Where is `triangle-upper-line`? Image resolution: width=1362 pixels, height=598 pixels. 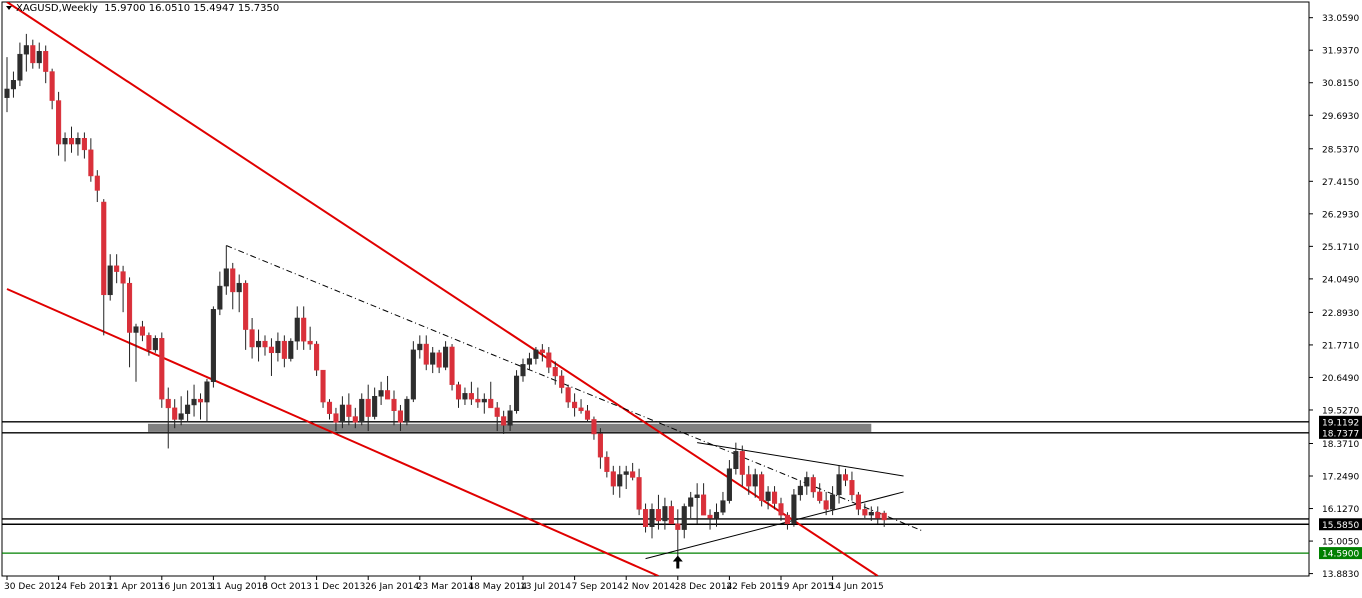 triangle-upper-line is located at coordinates (800, 459).